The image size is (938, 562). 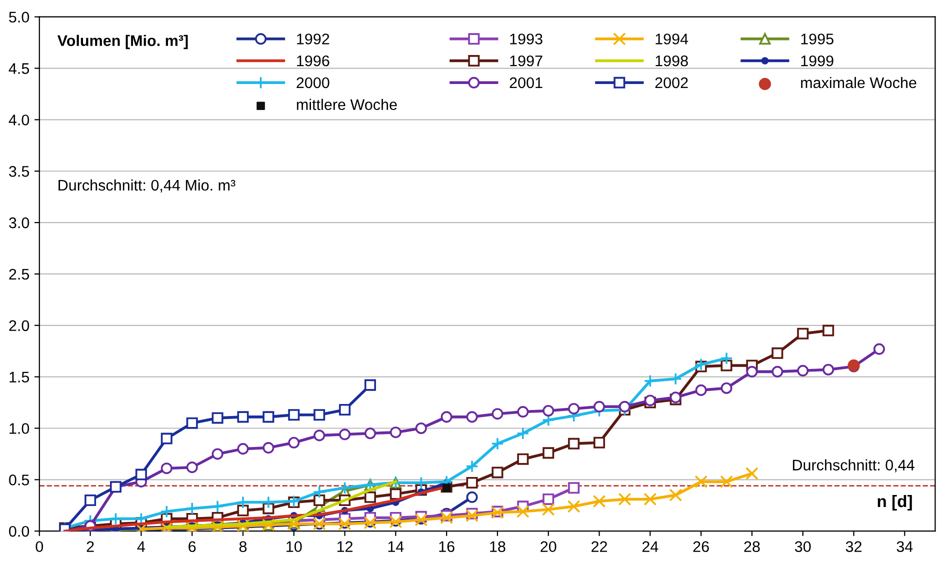 What do you see at coordinates (294, 546) in the screenshot?
I see `x-tick-label: 10` at bounding box center [294, 546].